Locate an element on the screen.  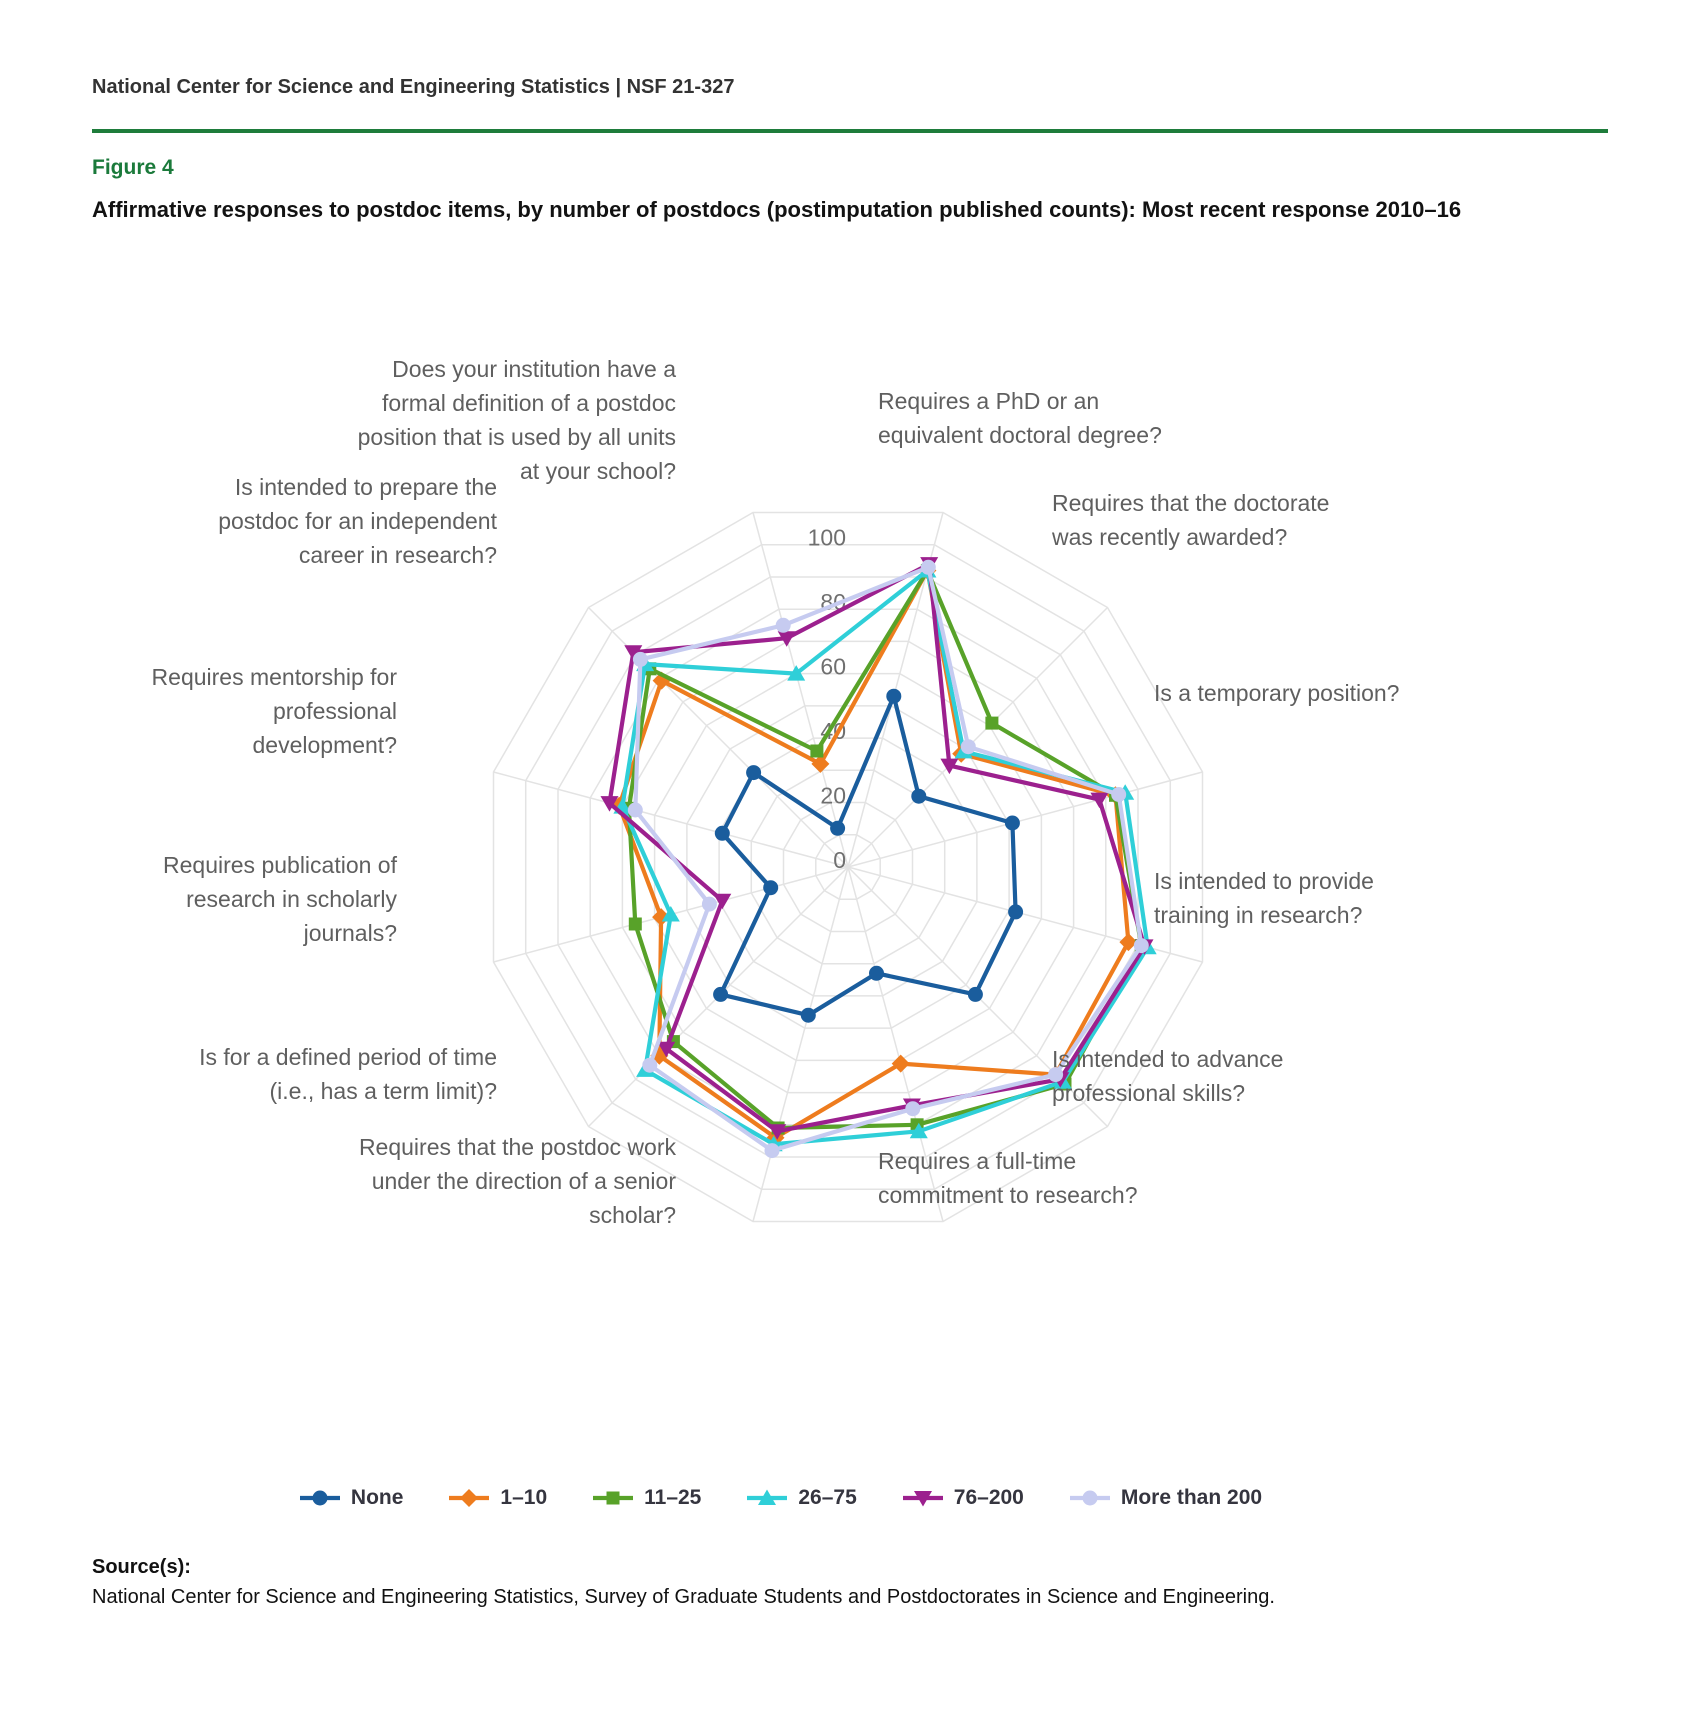
legend-label-11-25: 11–25 is located at coordinates (673, 1497).